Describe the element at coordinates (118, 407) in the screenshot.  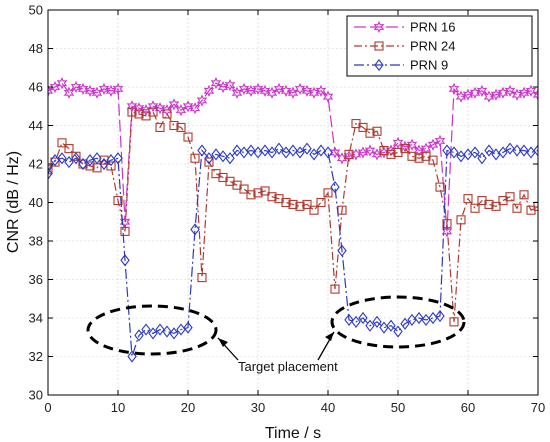
I see `x-tick-label: 10` at that location.